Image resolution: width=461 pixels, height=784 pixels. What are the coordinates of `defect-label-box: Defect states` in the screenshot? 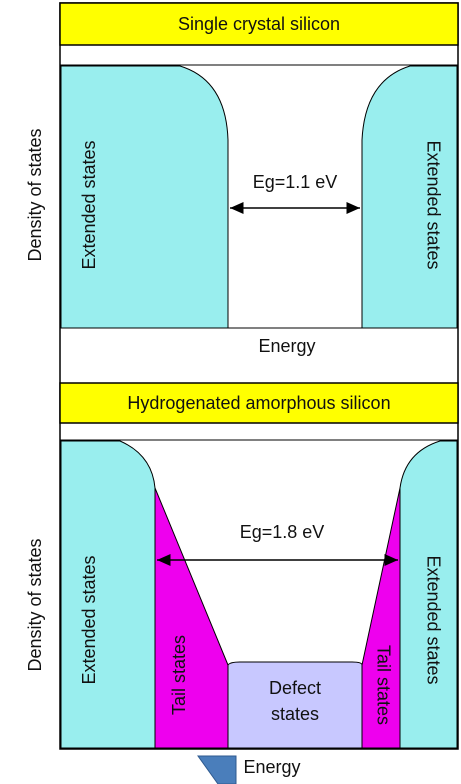 It's located at (295, 701).